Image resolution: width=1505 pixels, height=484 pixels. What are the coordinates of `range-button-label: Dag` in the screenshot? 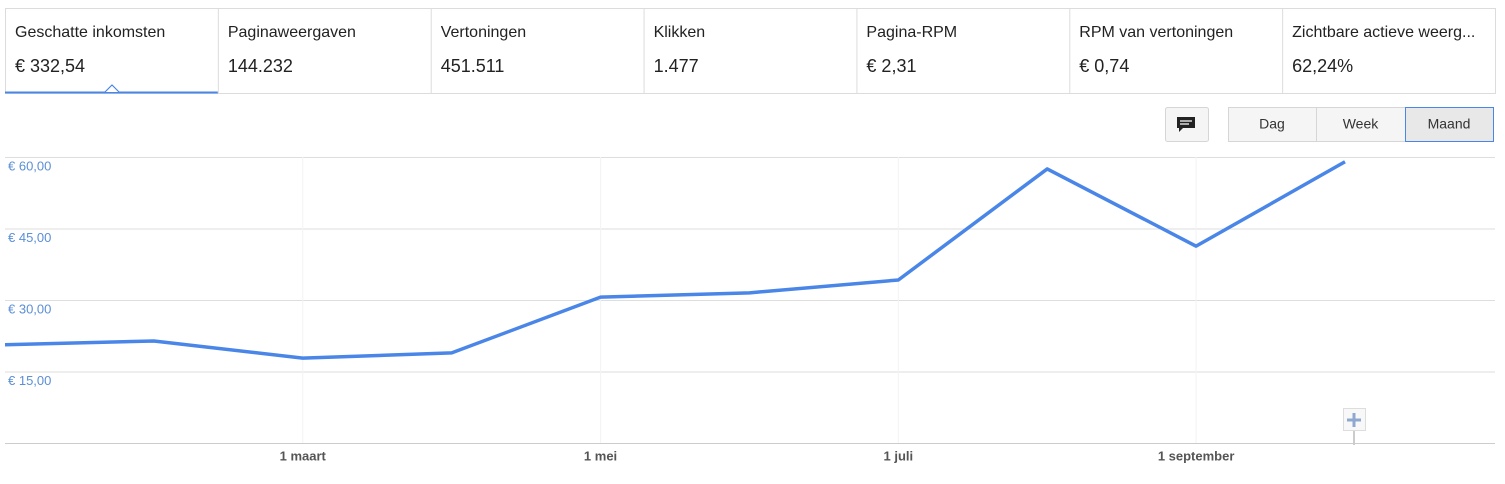 It's located at (1272, 124).